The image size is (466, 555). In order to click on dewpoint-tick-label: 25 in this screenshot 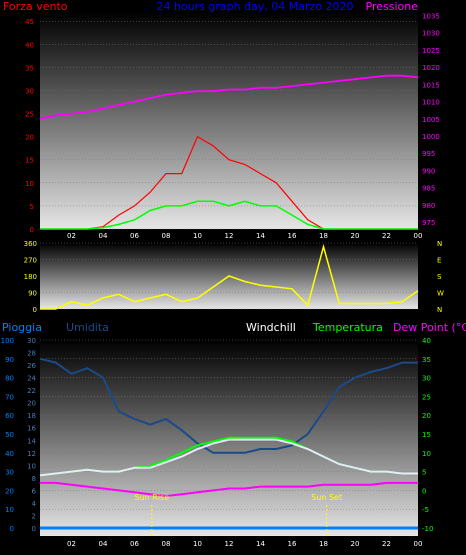, I will do `click(426, 397)`.